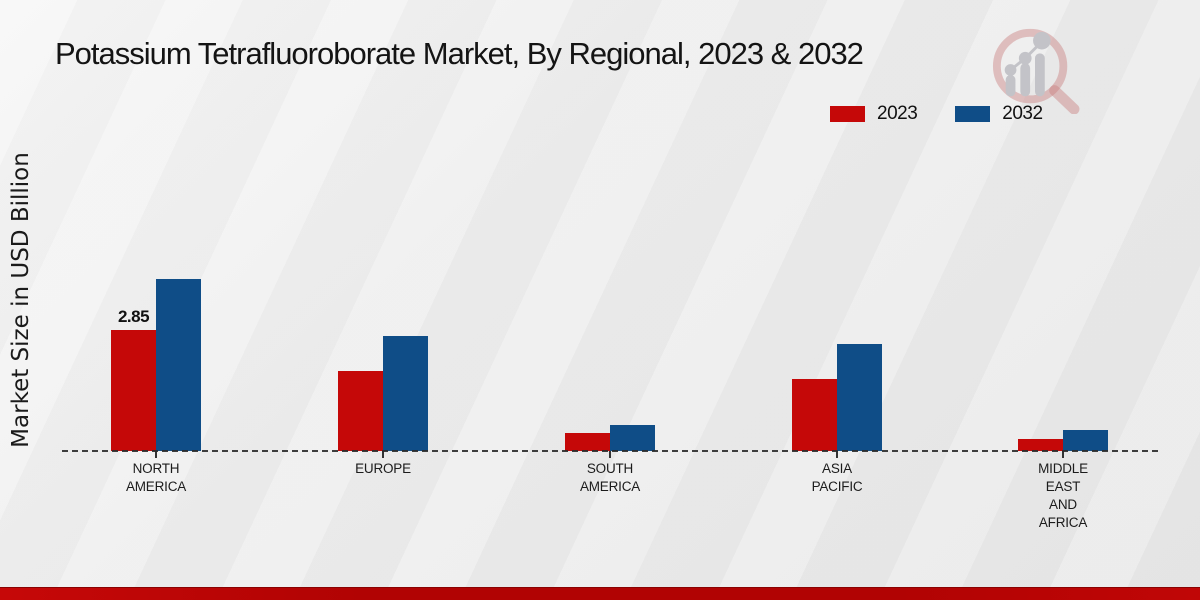 The height and width of the screenshot is (600, 1200). Describe the element at coordinates (610, 477) in the screenshot. I see `category-label-south-america: SOUTH AMERICA` at that location.